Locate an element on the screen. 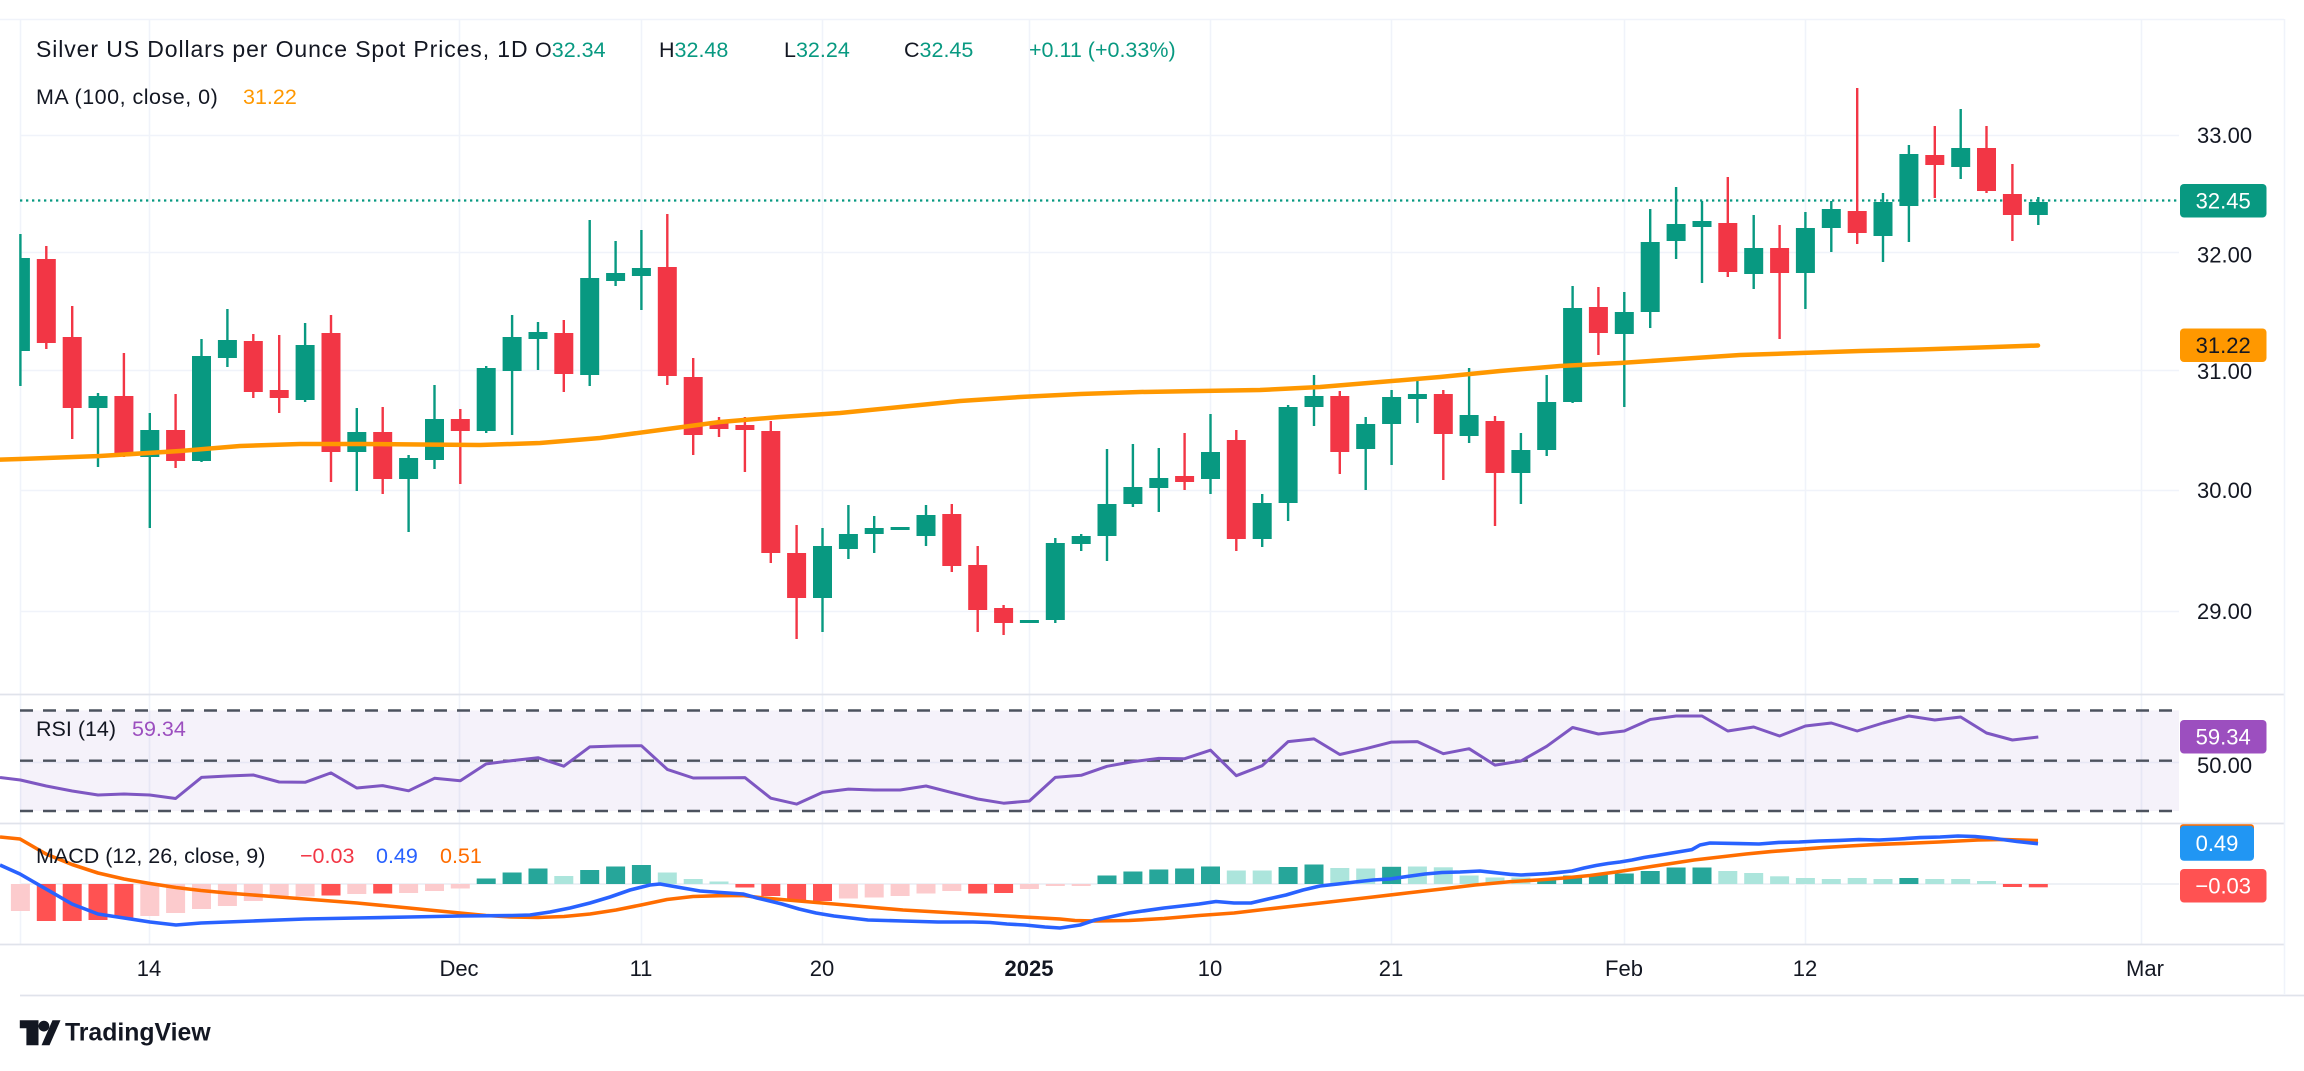 Image resolution: width=2304 pixels, height=1071 pixels. svg-text: 2025 is located at coordinates (1029, 968).